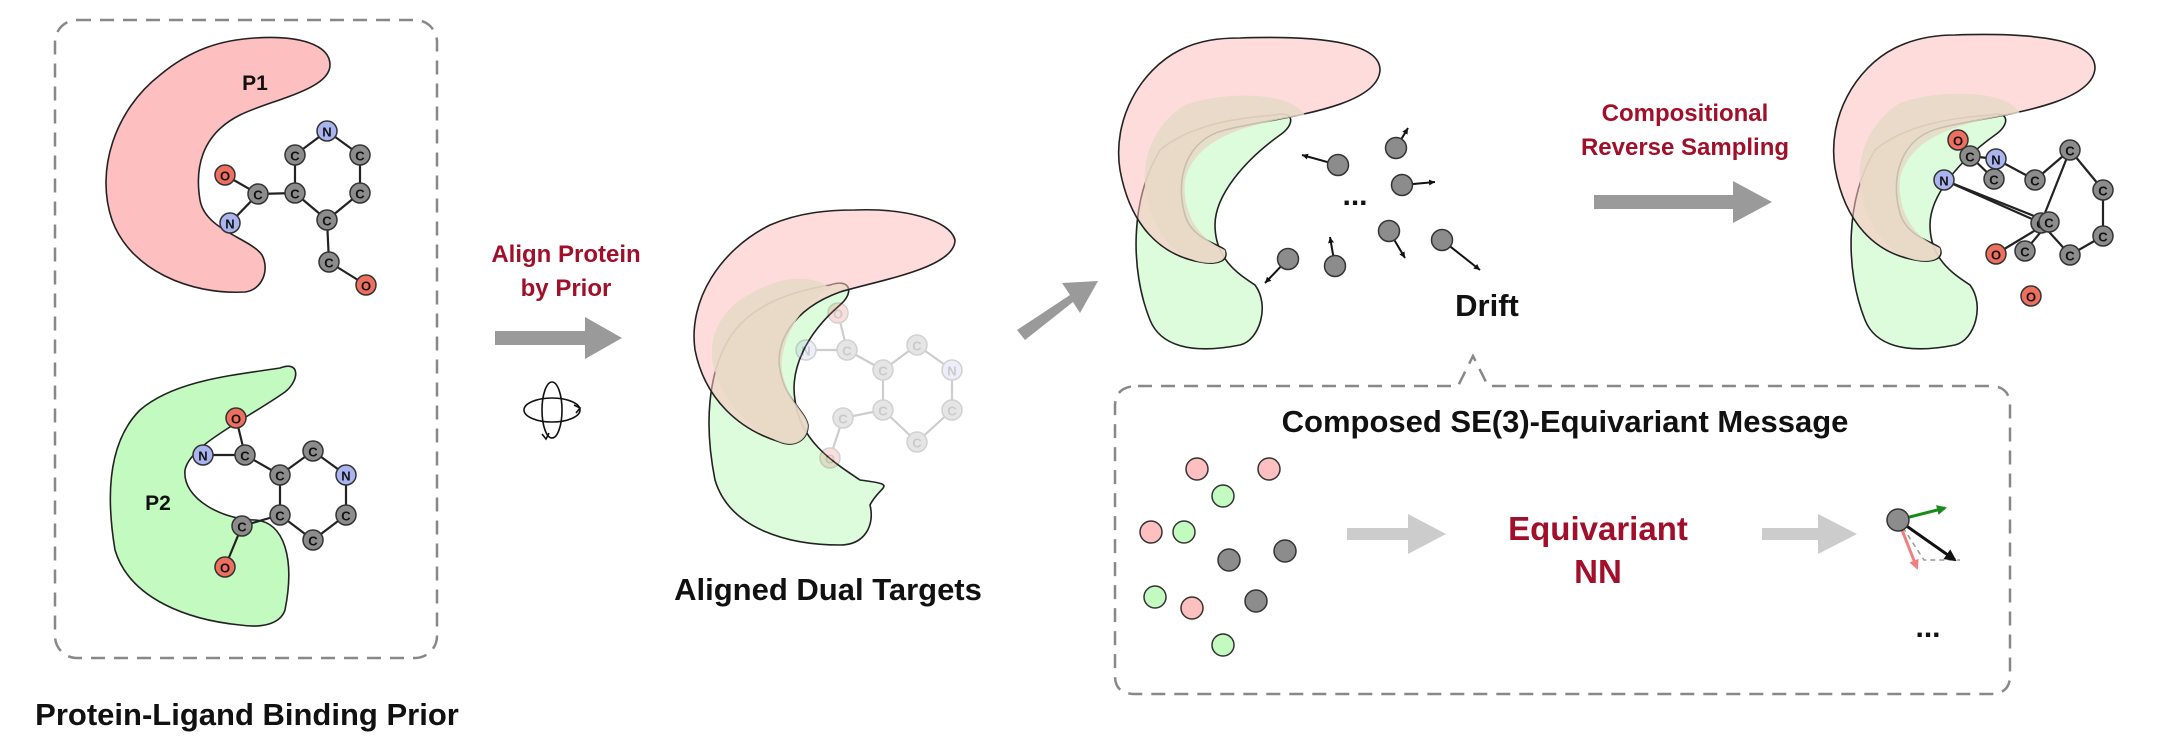 Image resolution: width=2176 pixels, height=742 pixels. I want to click on generated-pocket-pink, so click(1964, 147).